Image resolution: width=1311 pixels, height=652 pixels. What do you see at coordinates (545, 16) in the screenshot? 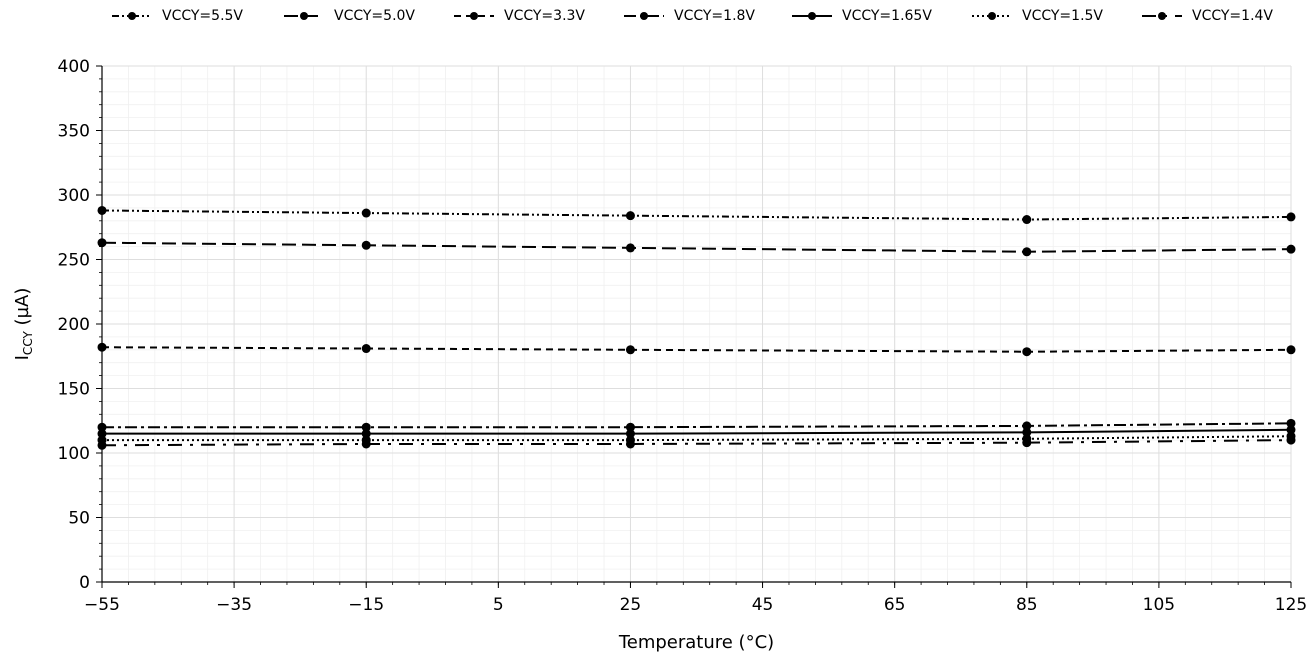
I see `legend-label: VCCY=3.3V` at bounding box center [545, 16].